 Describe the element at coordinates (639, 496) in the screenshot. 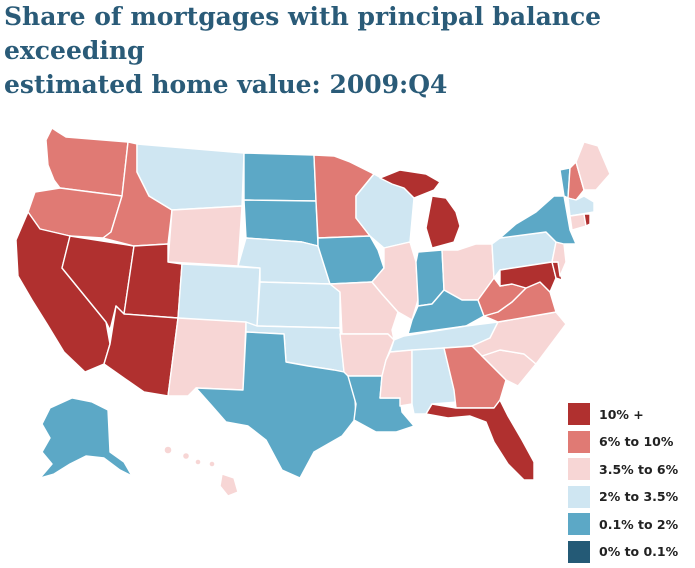

I see `legend-label: 2% to 3.5%` at that location.